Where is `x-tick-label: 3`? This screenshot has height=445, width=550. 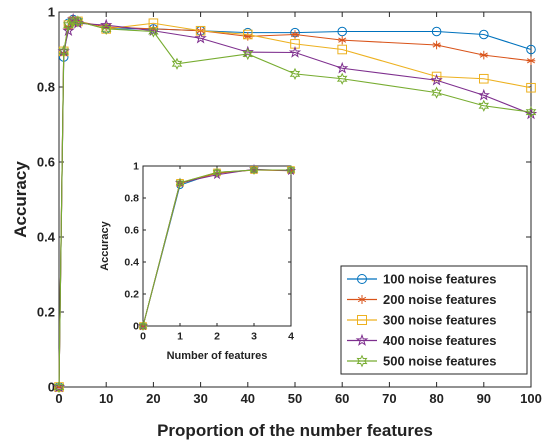 x-tick-label: 3 is located at coordinates (254, 337).